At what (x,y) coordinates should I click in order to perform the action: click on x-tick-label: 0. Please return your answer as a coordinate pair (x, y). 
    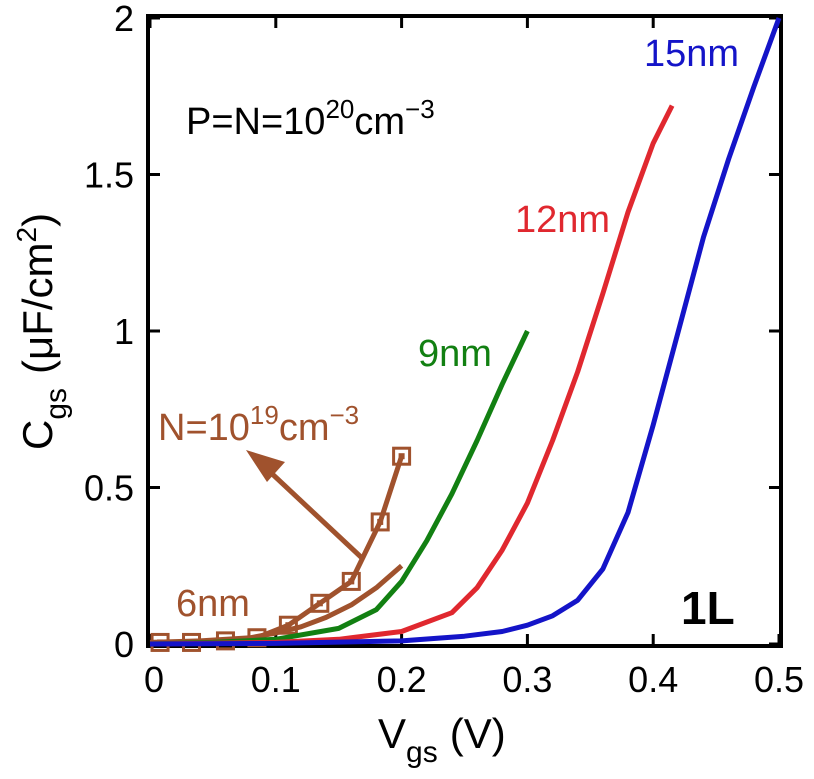
    Looking at the image, I should click on (154, 679).